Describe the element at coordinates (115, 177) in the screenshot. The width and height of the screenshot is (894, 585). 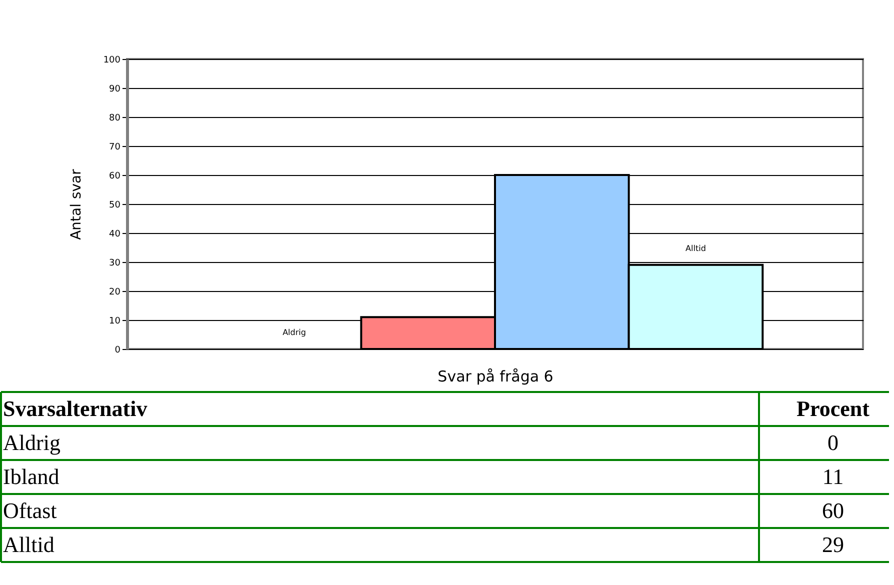
I see `y-tick-label: 60` at that location.